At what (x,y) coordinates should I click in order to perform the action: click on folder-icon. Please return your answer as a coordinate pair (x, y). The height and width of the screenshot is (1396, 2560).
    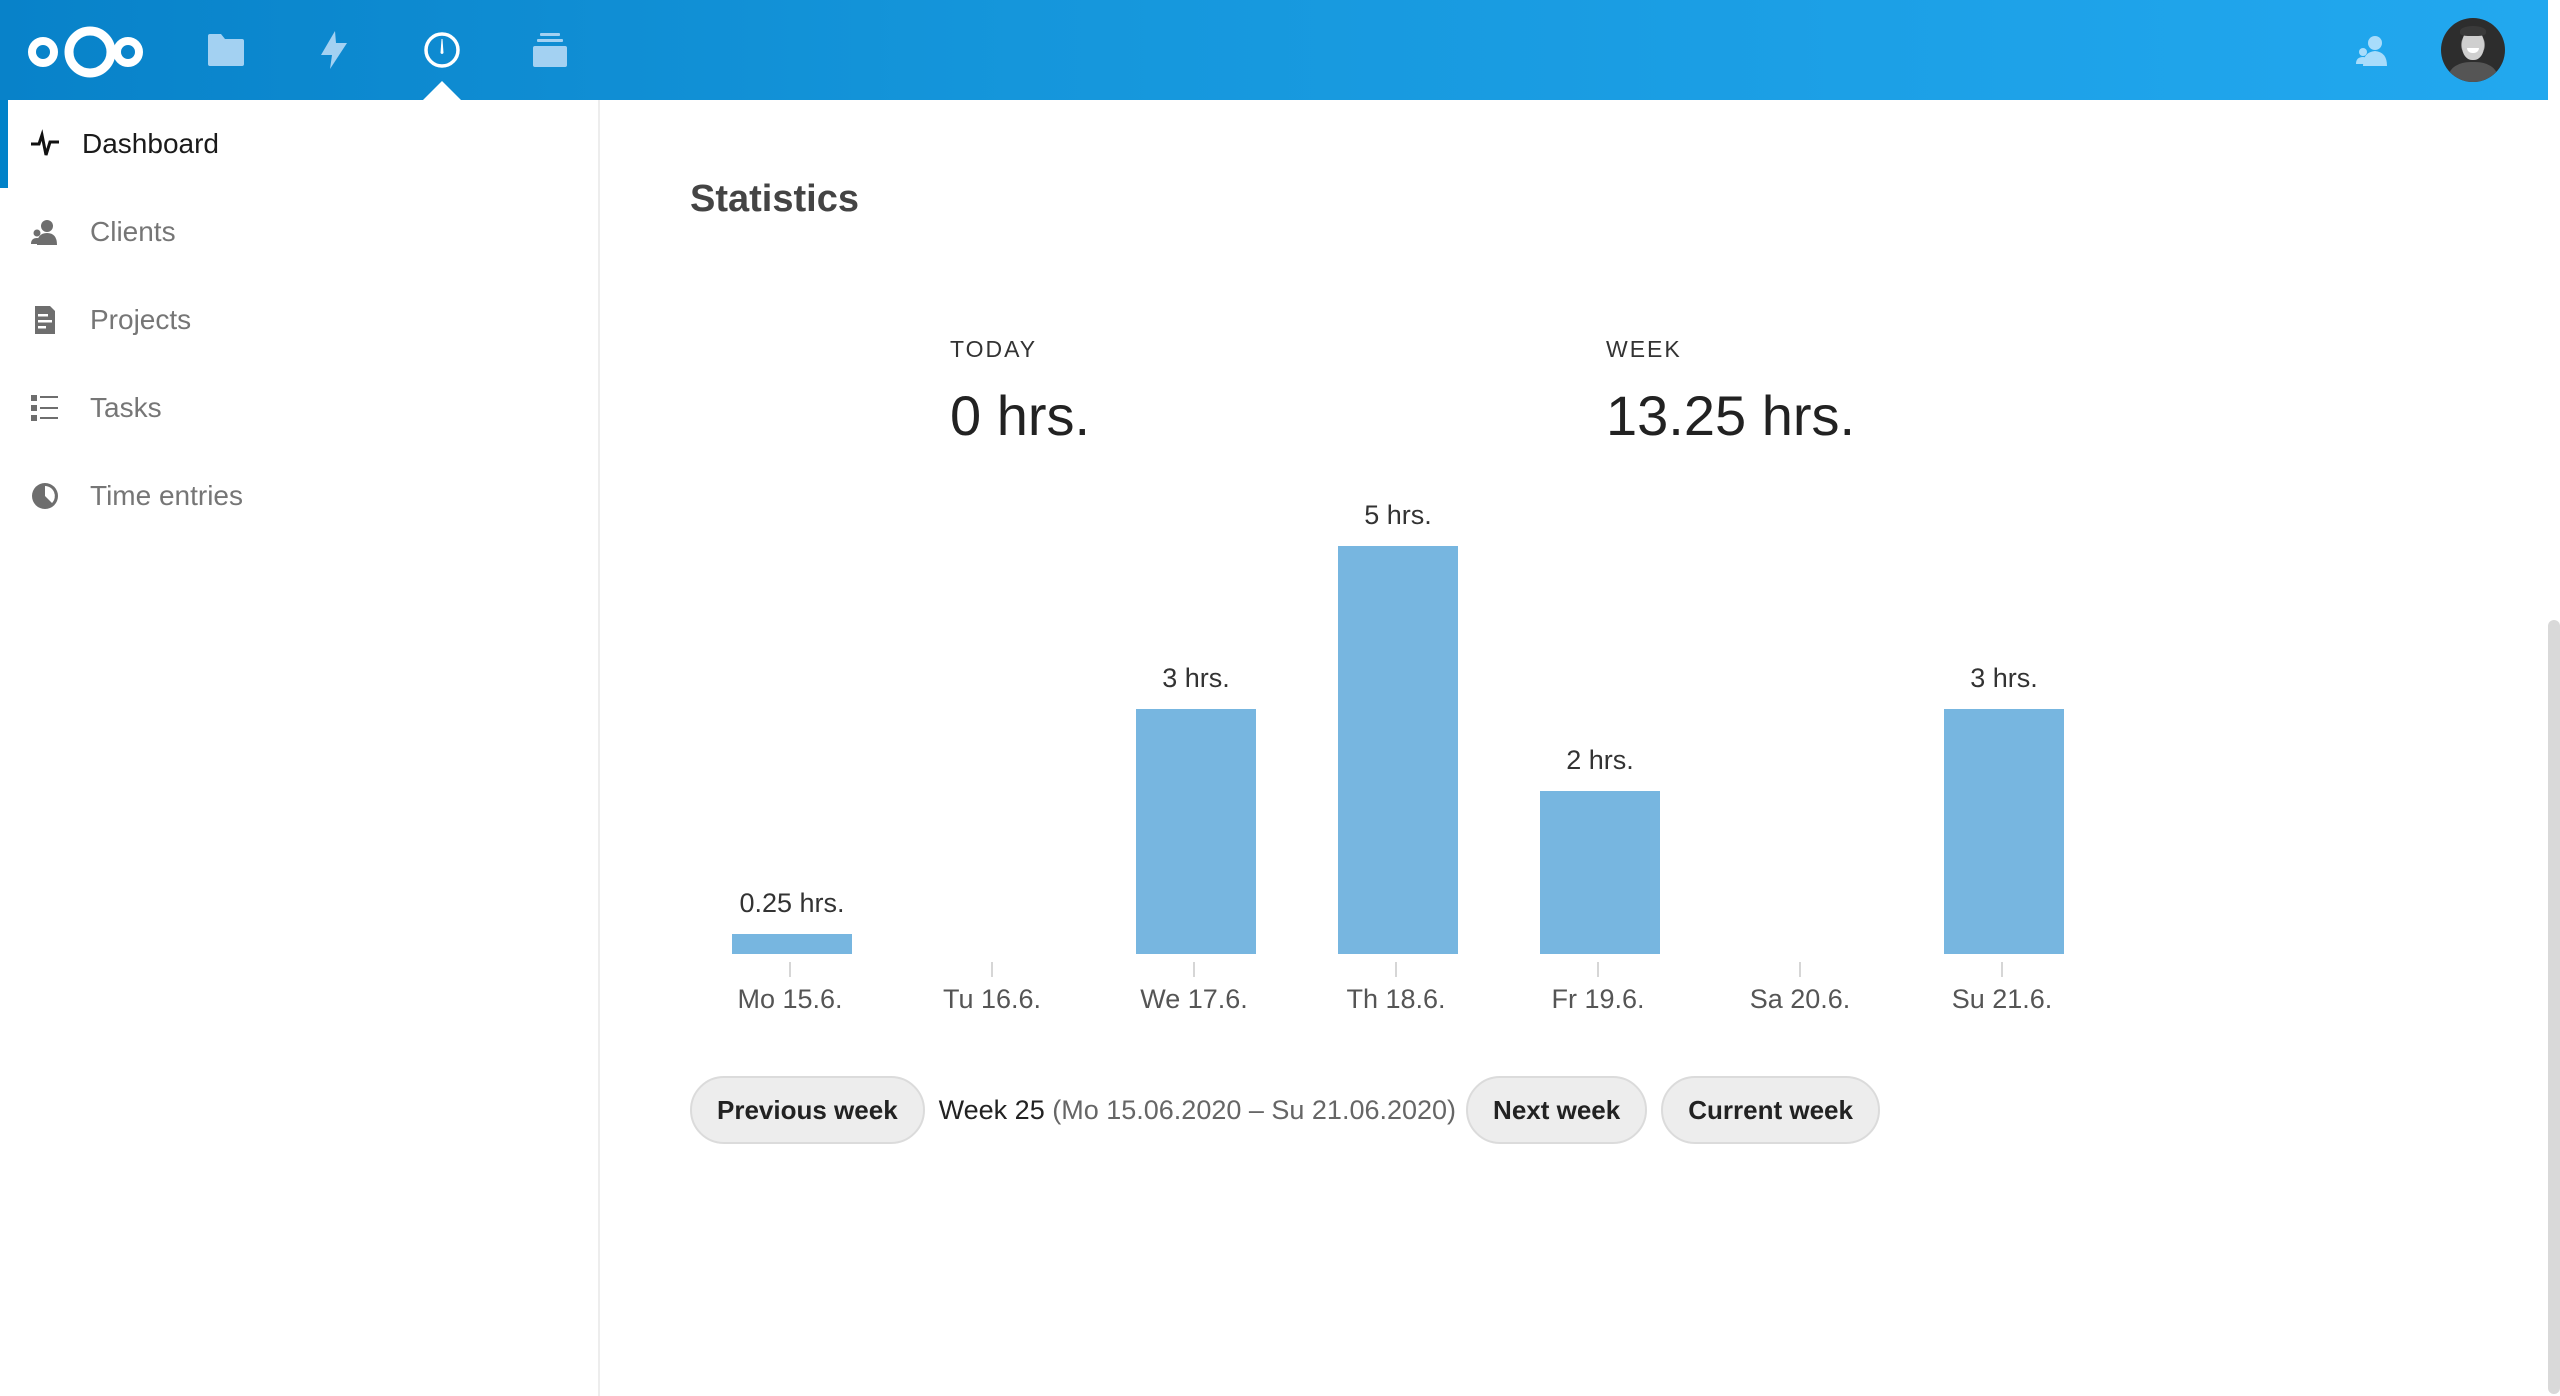
    Looking at the image, I should click on (226, 50).